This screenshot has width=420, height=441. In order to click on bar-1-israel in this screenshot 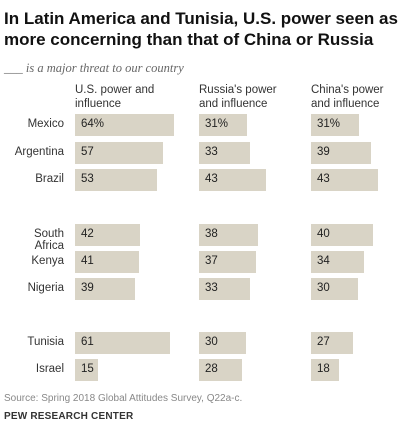, I will do `click(220, 370)`.